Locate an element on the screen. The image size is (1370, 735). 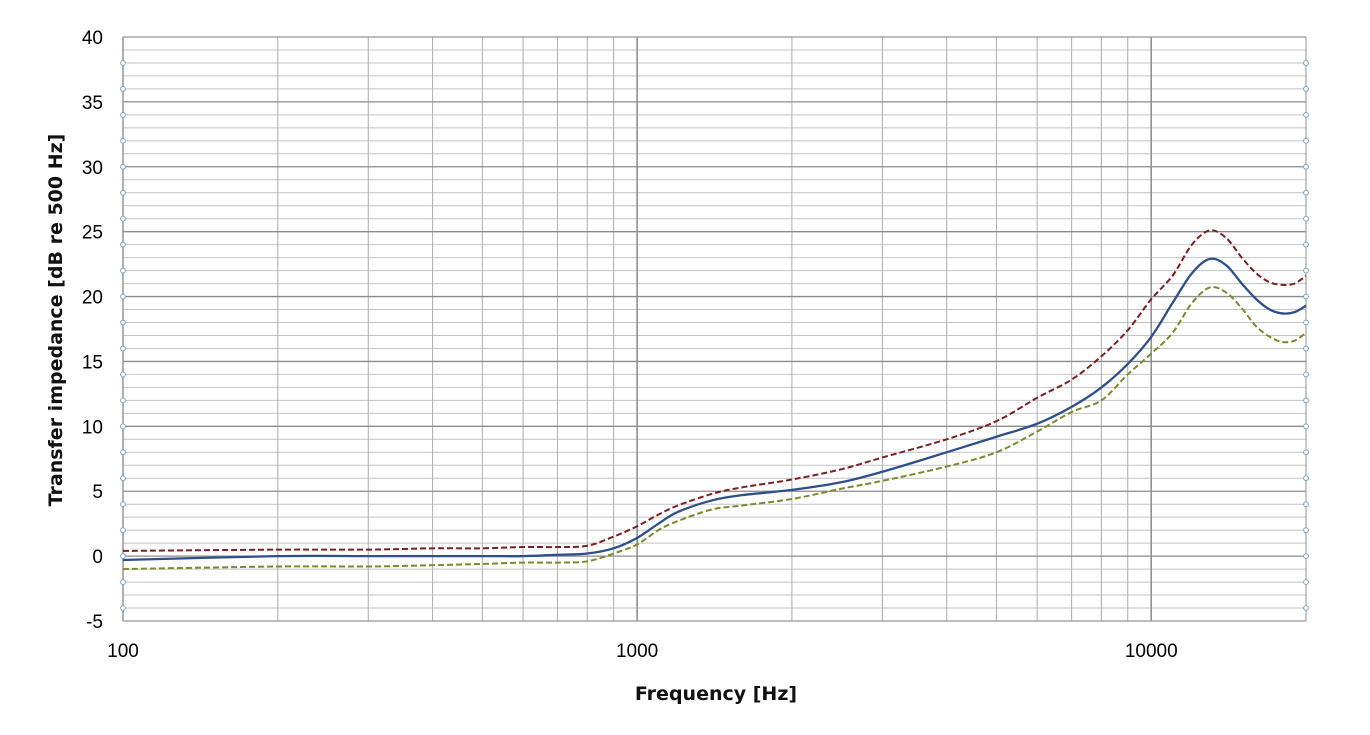
left-axis-markers is located at coordinates (123, 335).